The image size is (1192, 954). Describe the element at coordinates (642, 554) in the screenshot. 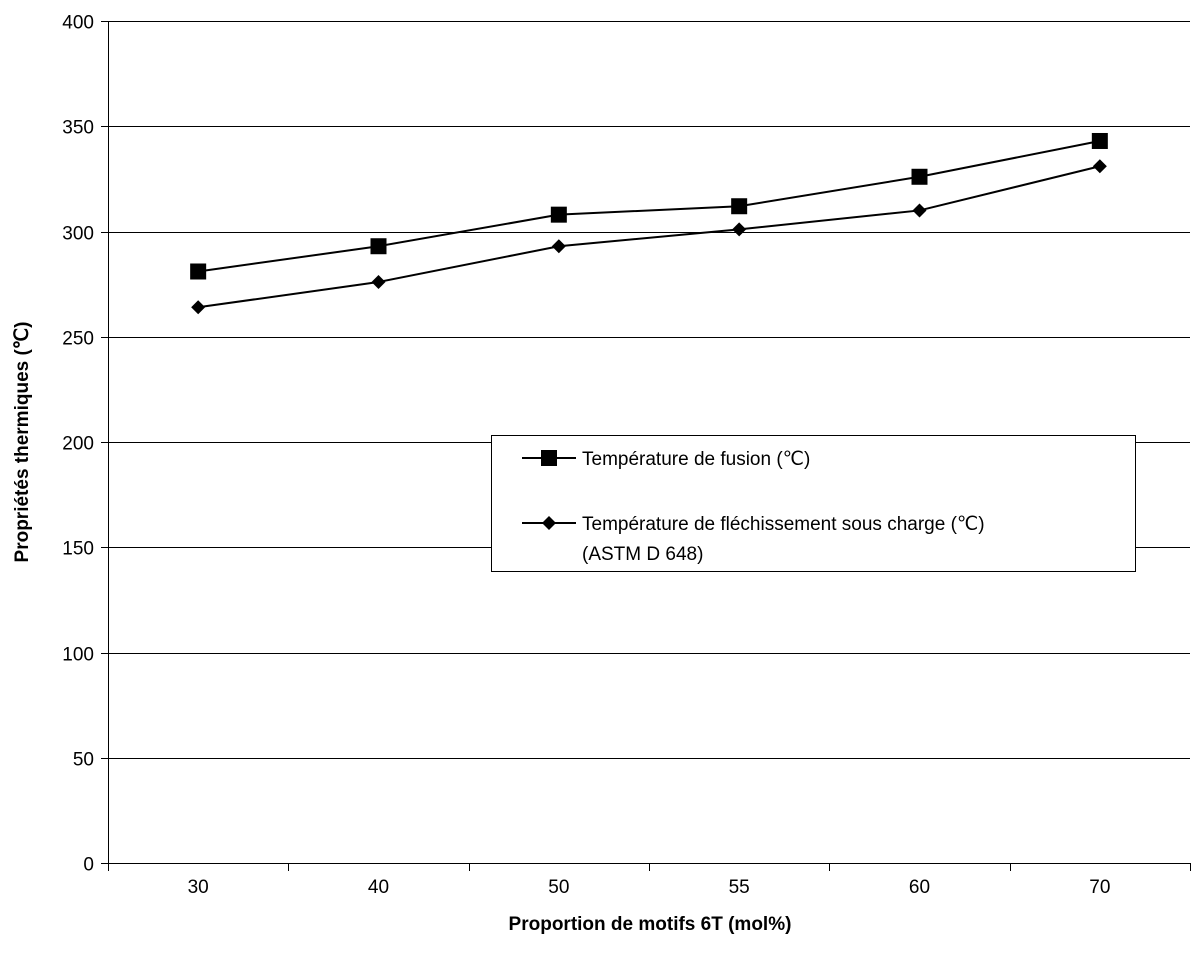

I see `legend-label-line2: (ASTM D 648)` at that location.